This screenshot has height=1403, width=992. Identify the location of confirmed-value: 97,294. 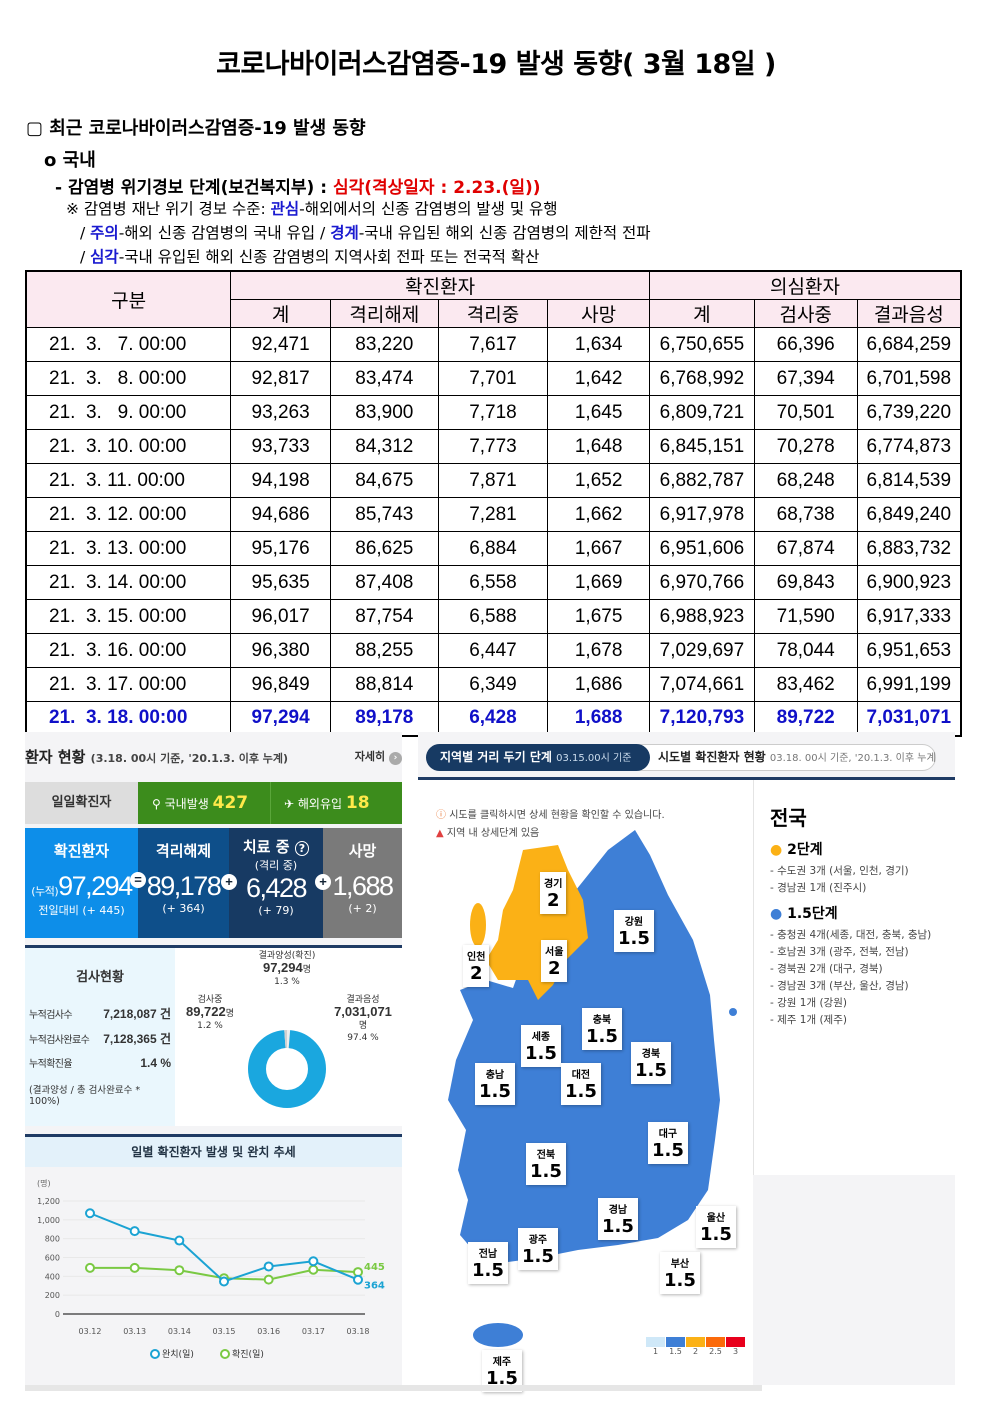
(95, 886).